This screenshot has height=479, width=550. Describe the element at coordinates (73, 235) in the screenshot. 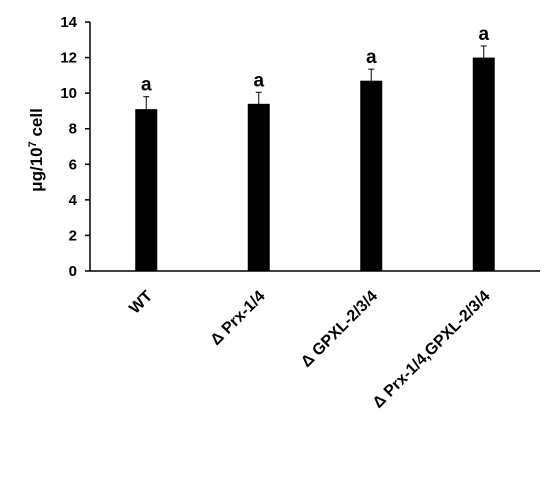

I see `y-tick-label: 2` at that location.